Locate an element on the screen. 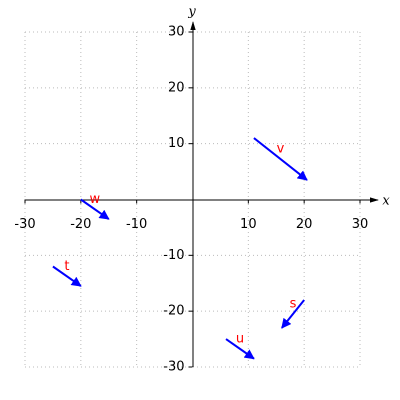  y-tick-label: -10 is located at coordinates (173, 255).